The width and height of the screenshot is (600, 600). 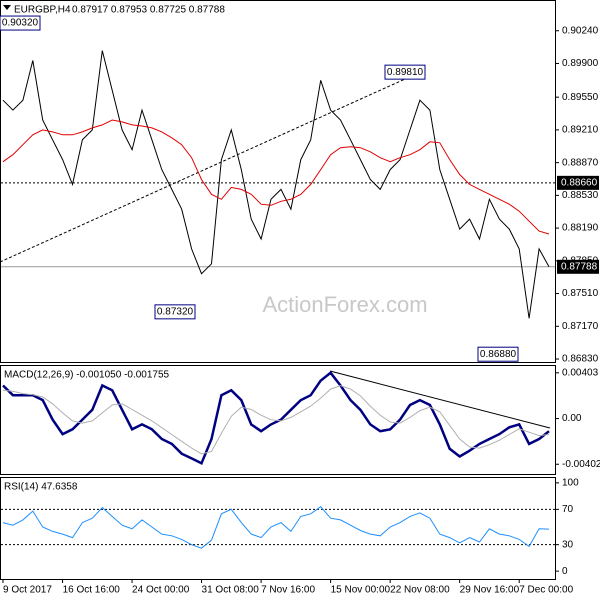 I want to click on y-tick-label: 0.89550, so click(x=580, y=97).